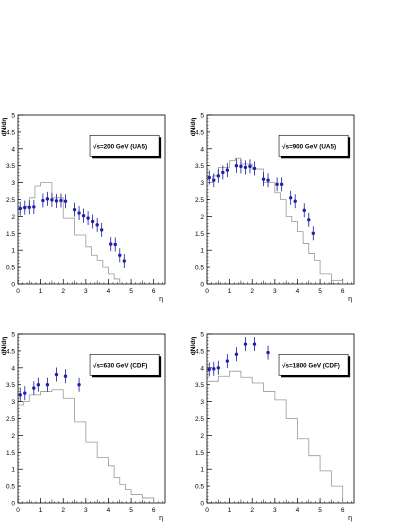 The image size is (409, 529). I want to click on legend-box, so click(124, 364).